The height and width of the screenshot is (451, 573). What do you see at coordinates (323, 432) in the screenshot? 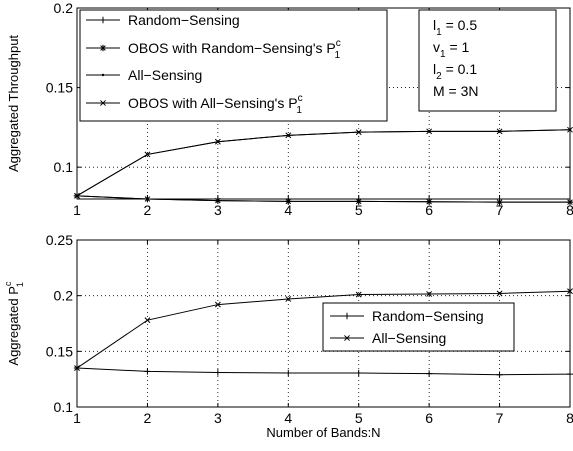
I see `x-axis-label: Number of Bands:N` at bounding box center [323, 432].